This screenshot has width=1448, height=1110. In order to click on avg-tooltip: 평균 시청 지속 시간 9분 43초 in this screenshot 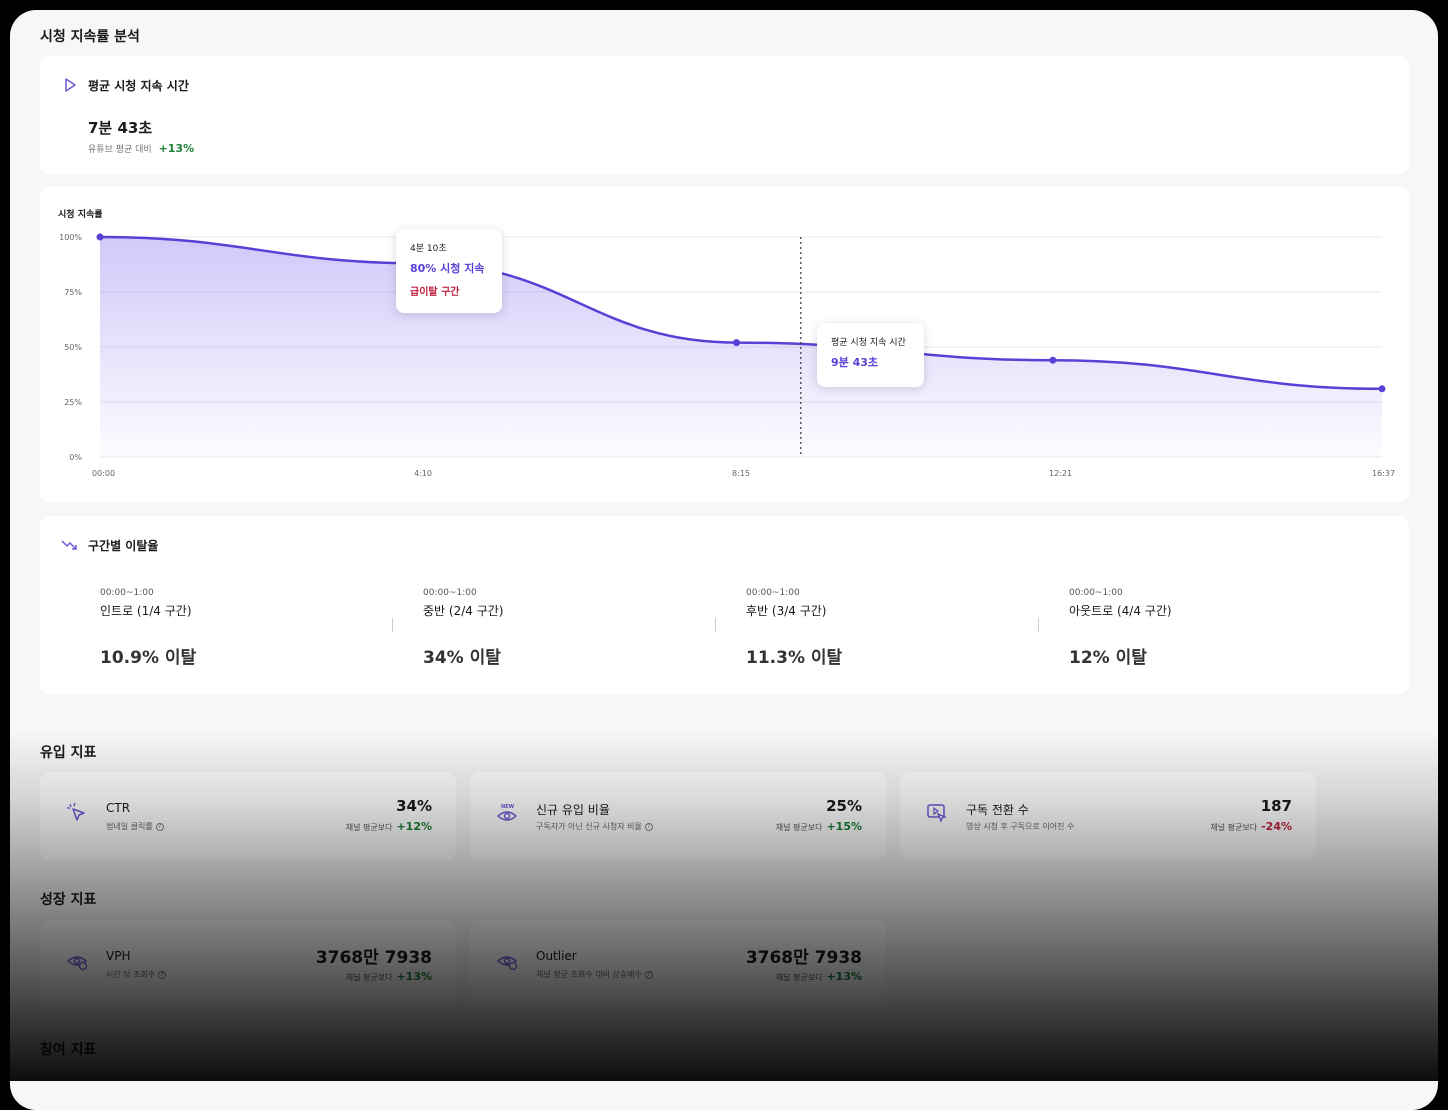, I will do `click(870, 355)`.